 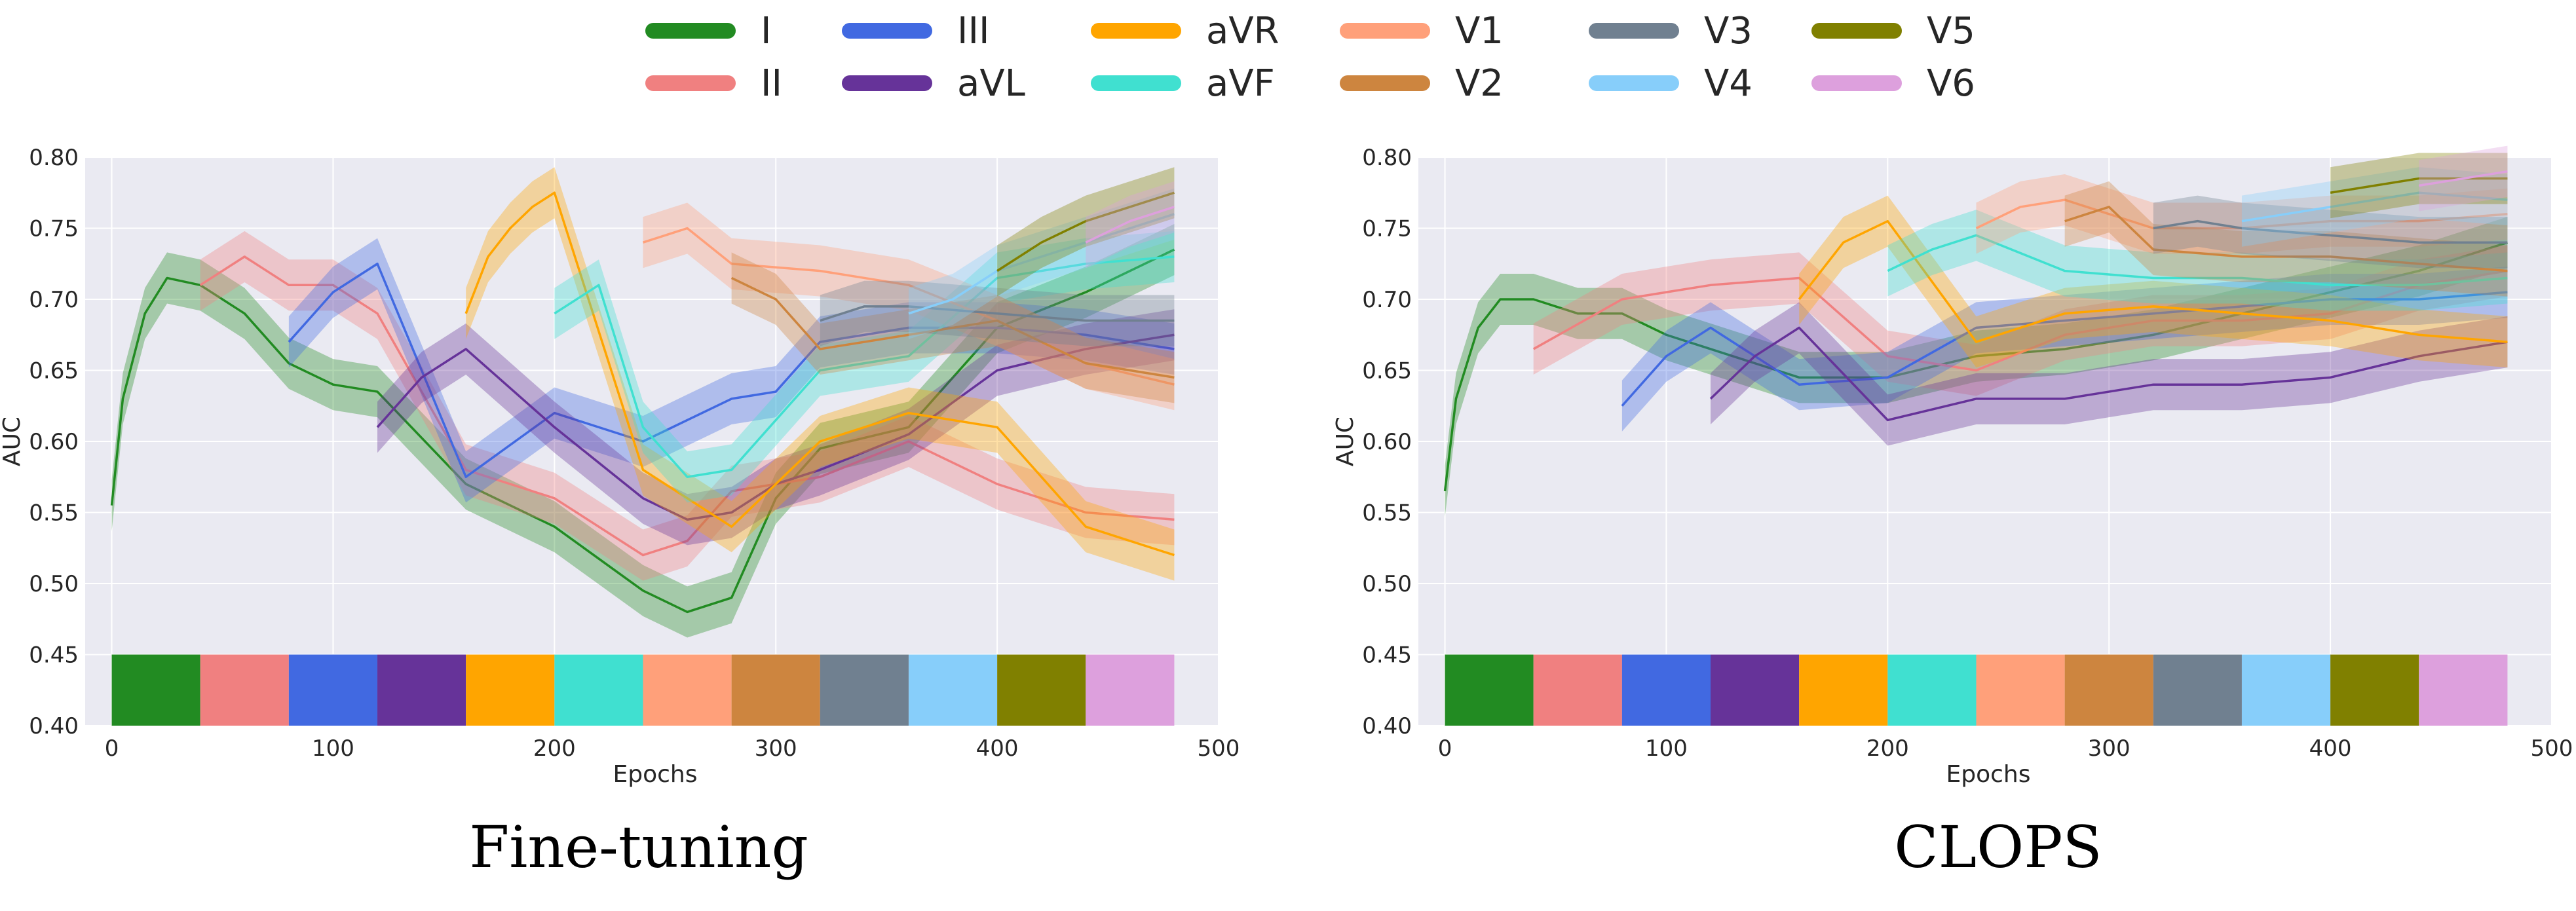 I want to click on legend-label: V5, so click(x=1951, y=30).